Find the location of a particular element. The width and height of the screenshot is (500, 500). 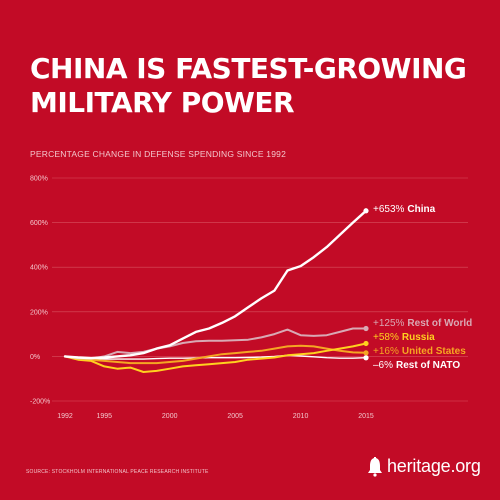

series-label-value: +125% is located at coordinates (389, 323).